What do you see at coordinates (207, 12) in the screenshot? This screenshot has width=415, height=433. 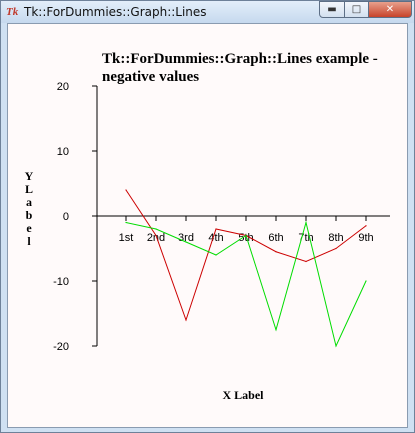 I see `title-bar: Tk Tk::ForDummies::Graph::Lines ▬ □ ✕` at bounding box center [207, 12].